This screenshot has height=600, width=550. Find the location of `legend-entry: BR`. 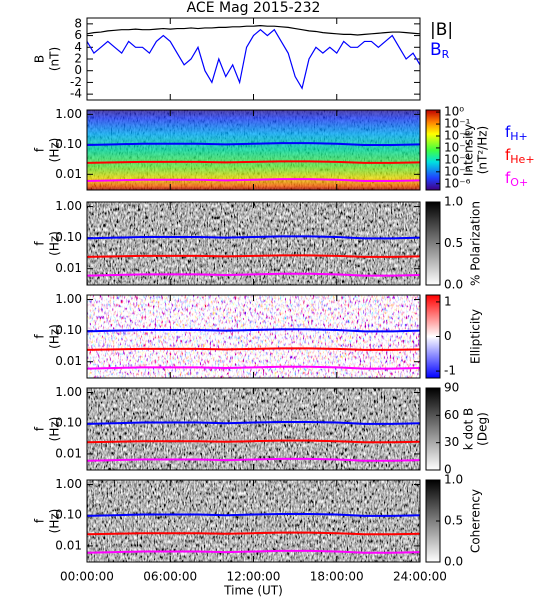

legend-entry: BR is located at coordinates (440, 50).